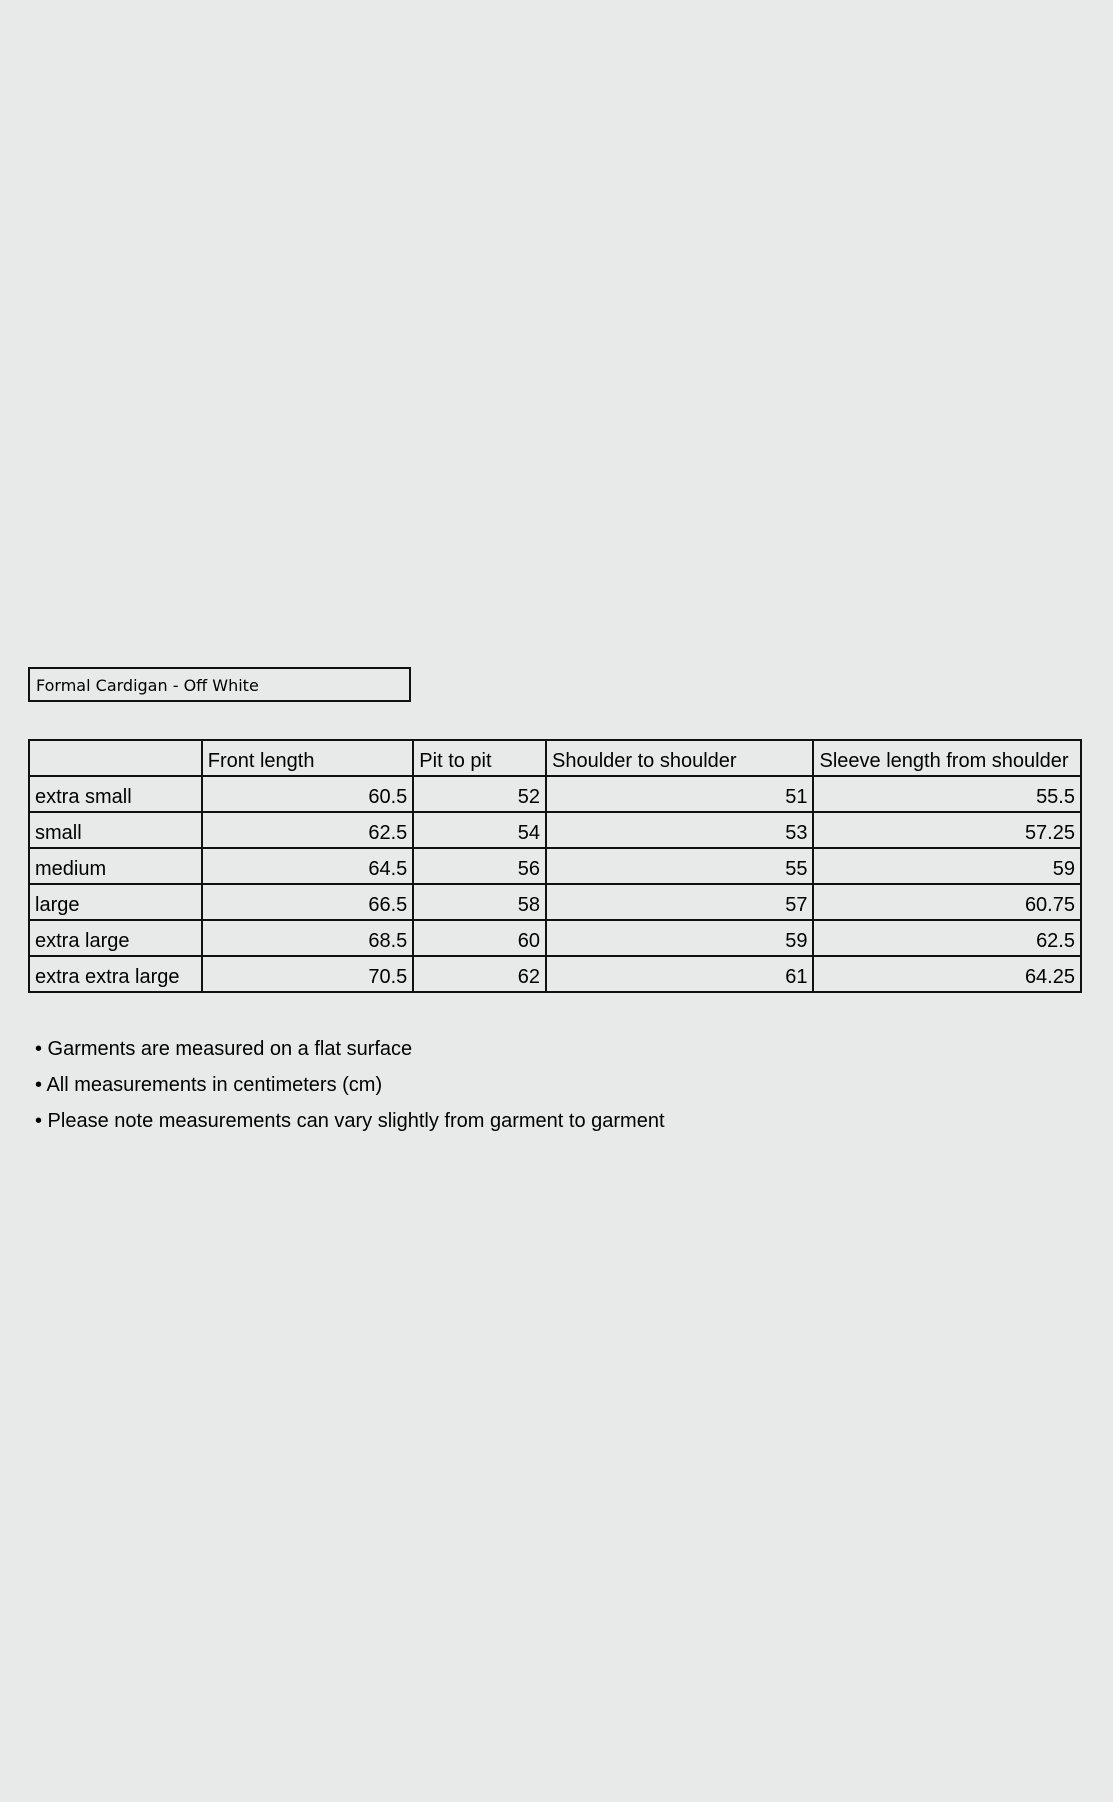 The image size is (1113, 1802). Describe the element at coordinates (307, 866) in the screenshot. I see `measurement-cell: 64.5` at that location.